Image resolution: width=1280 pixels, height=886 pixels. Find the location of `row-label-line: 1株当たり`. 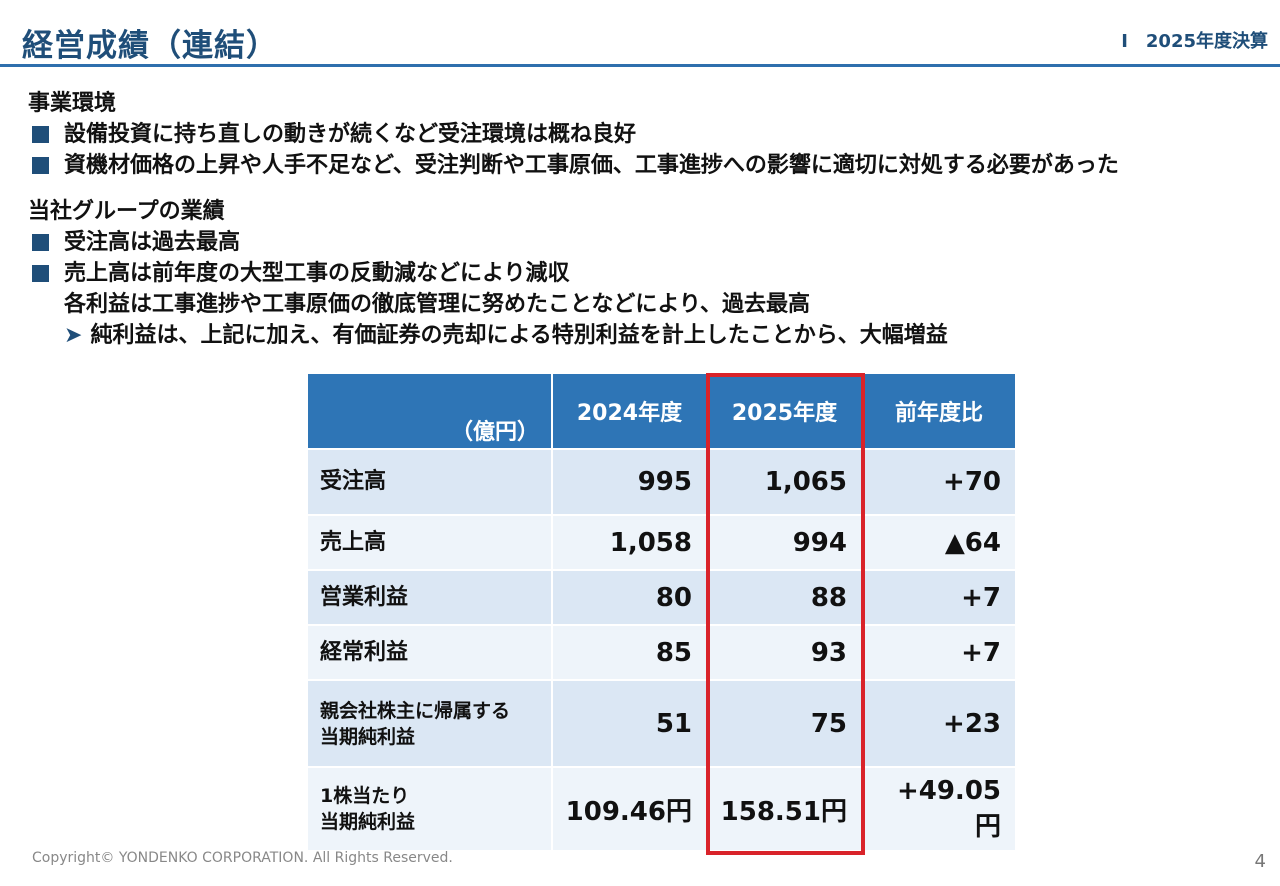

row-label-line: 1株当たり is located at coordinates (365, 796).